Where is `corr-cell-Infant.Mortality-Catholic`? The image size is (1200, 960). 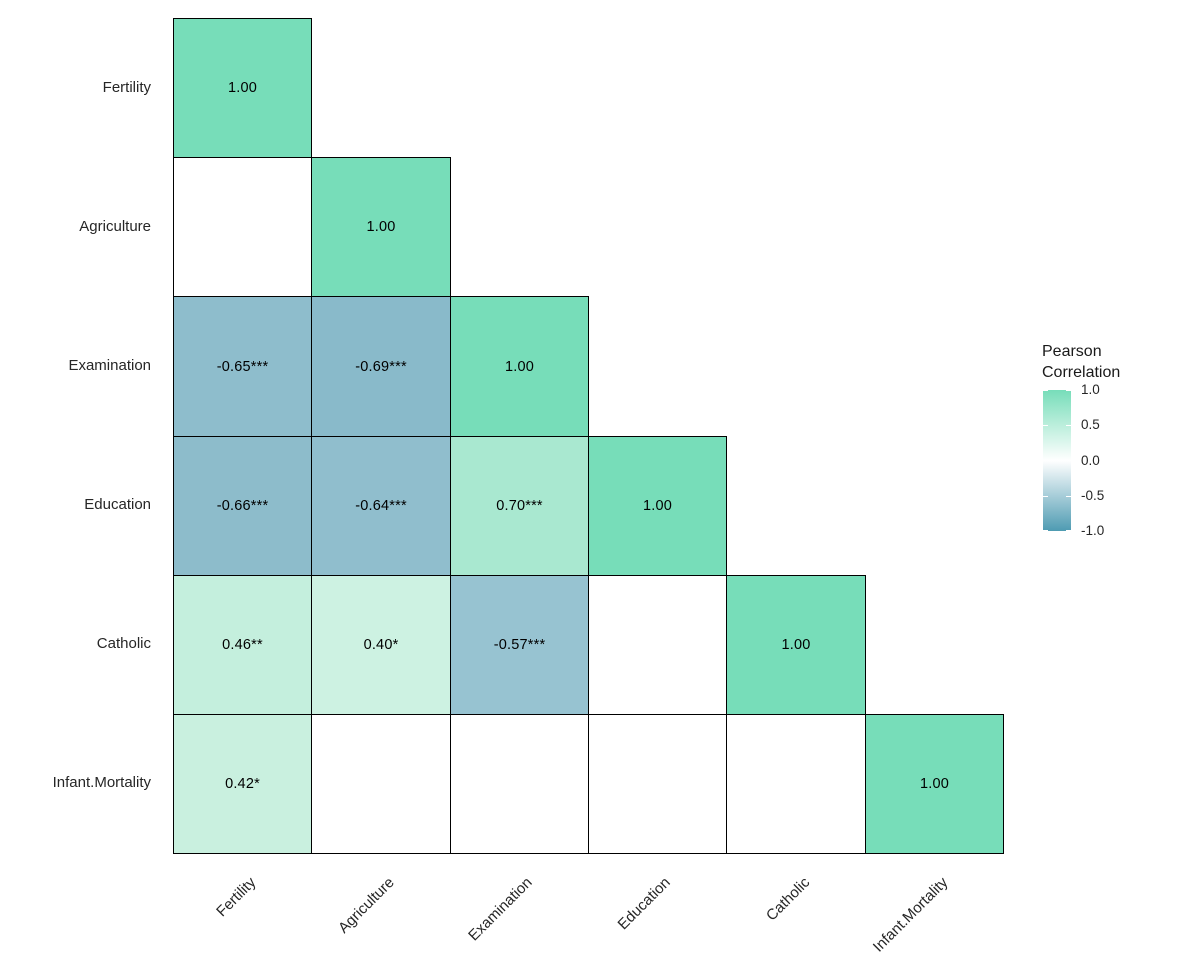 corr-cell-Infant.Mortality-Catholic is located at coordinates (796, 784).